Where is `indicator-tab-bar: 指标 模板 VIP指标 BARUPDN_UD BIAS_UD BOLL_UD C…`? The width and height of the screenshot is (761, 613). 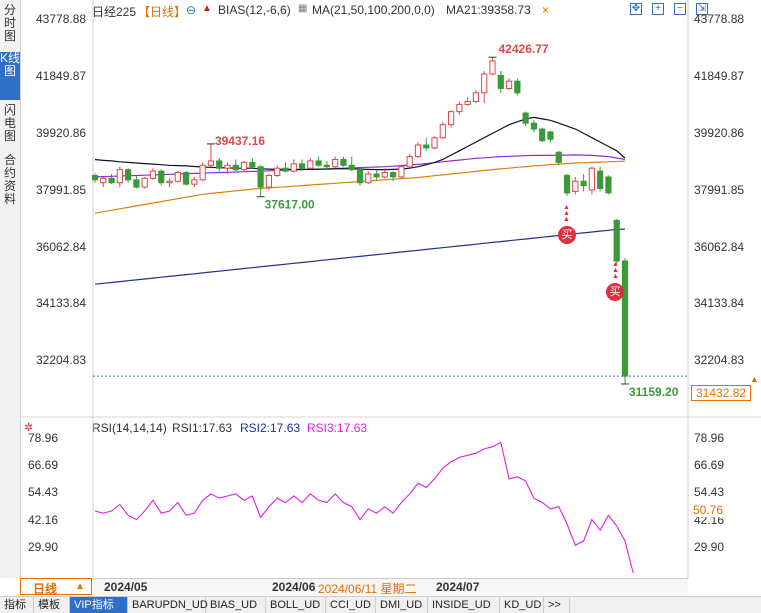
indicator-tab-bar: 指标 模板 VIP指标 BARUPDN_UD BIAS_UD BOLL_UD C… is located at coordinates (380, 604).